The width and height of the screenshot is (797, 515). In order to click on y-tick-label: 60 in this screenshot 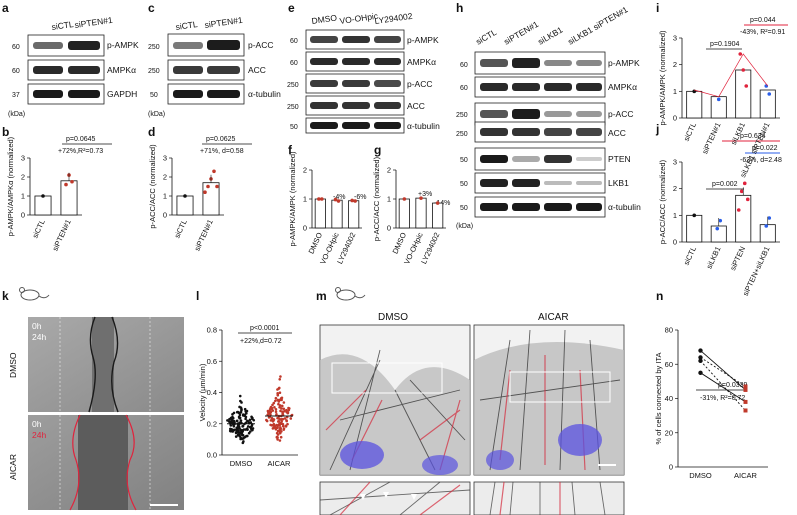, I will do `click(669, 364)`.